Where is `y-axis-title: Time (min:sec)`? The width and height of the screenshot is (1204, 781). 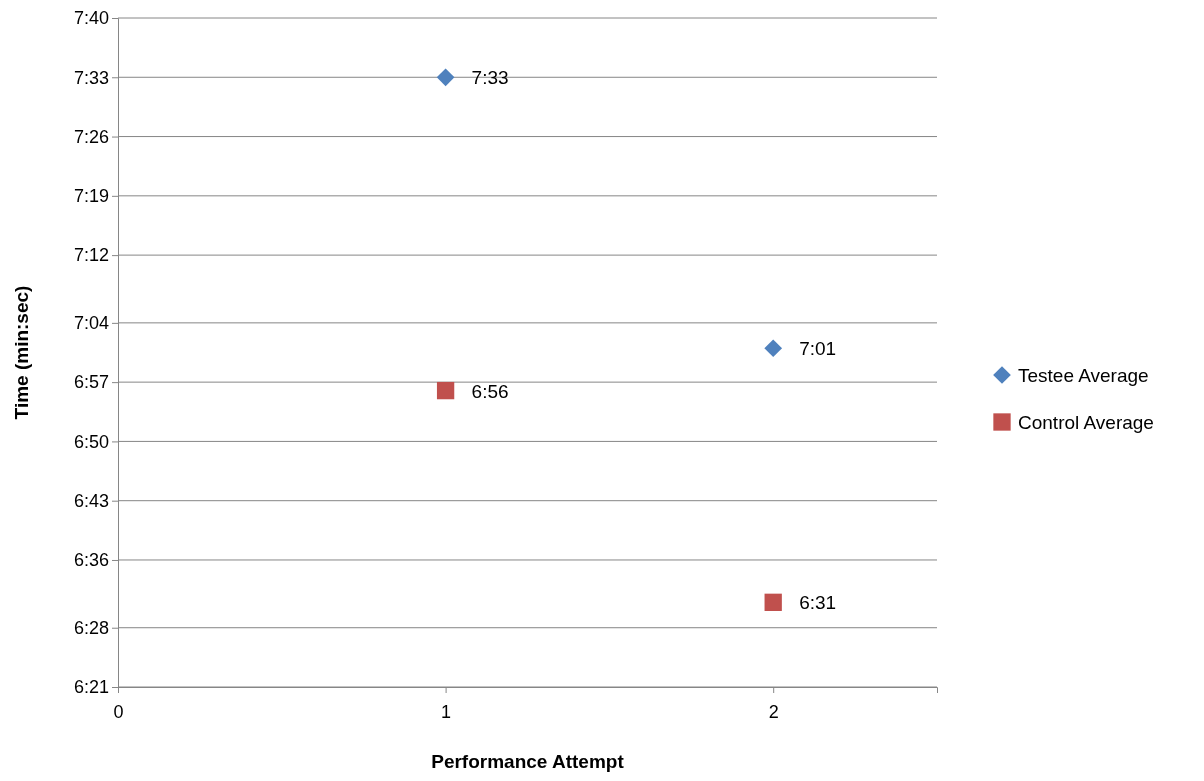 y-axis-title: Time (min:sec) is located at coordinates (21, 352).